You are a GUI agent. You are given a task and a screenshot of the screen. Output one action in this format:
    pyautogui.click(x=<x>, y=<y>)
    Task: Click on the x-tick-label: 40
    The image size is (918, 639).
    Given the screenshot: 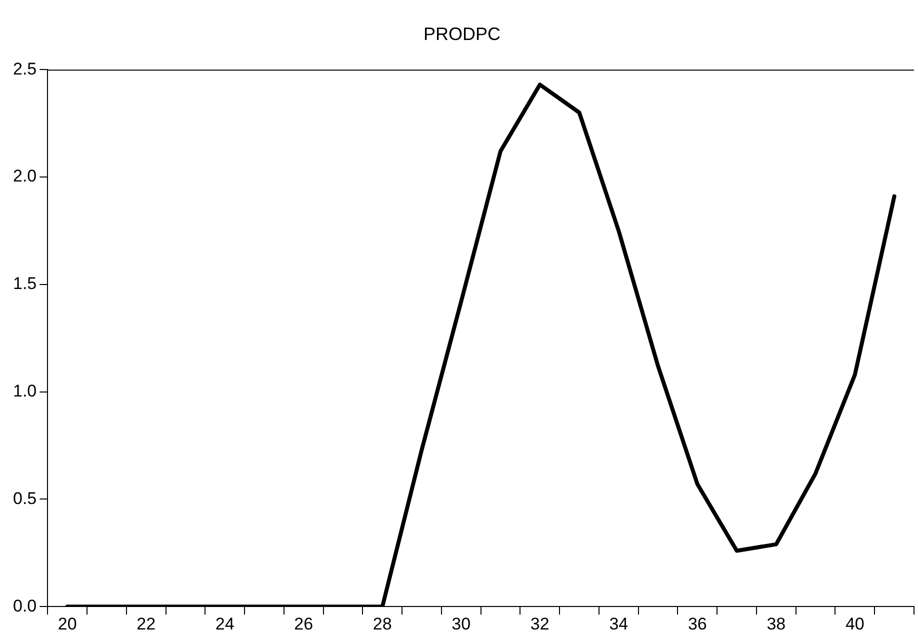 What is the action you would take?
    pyautogui.click(x=854, y=624)
    